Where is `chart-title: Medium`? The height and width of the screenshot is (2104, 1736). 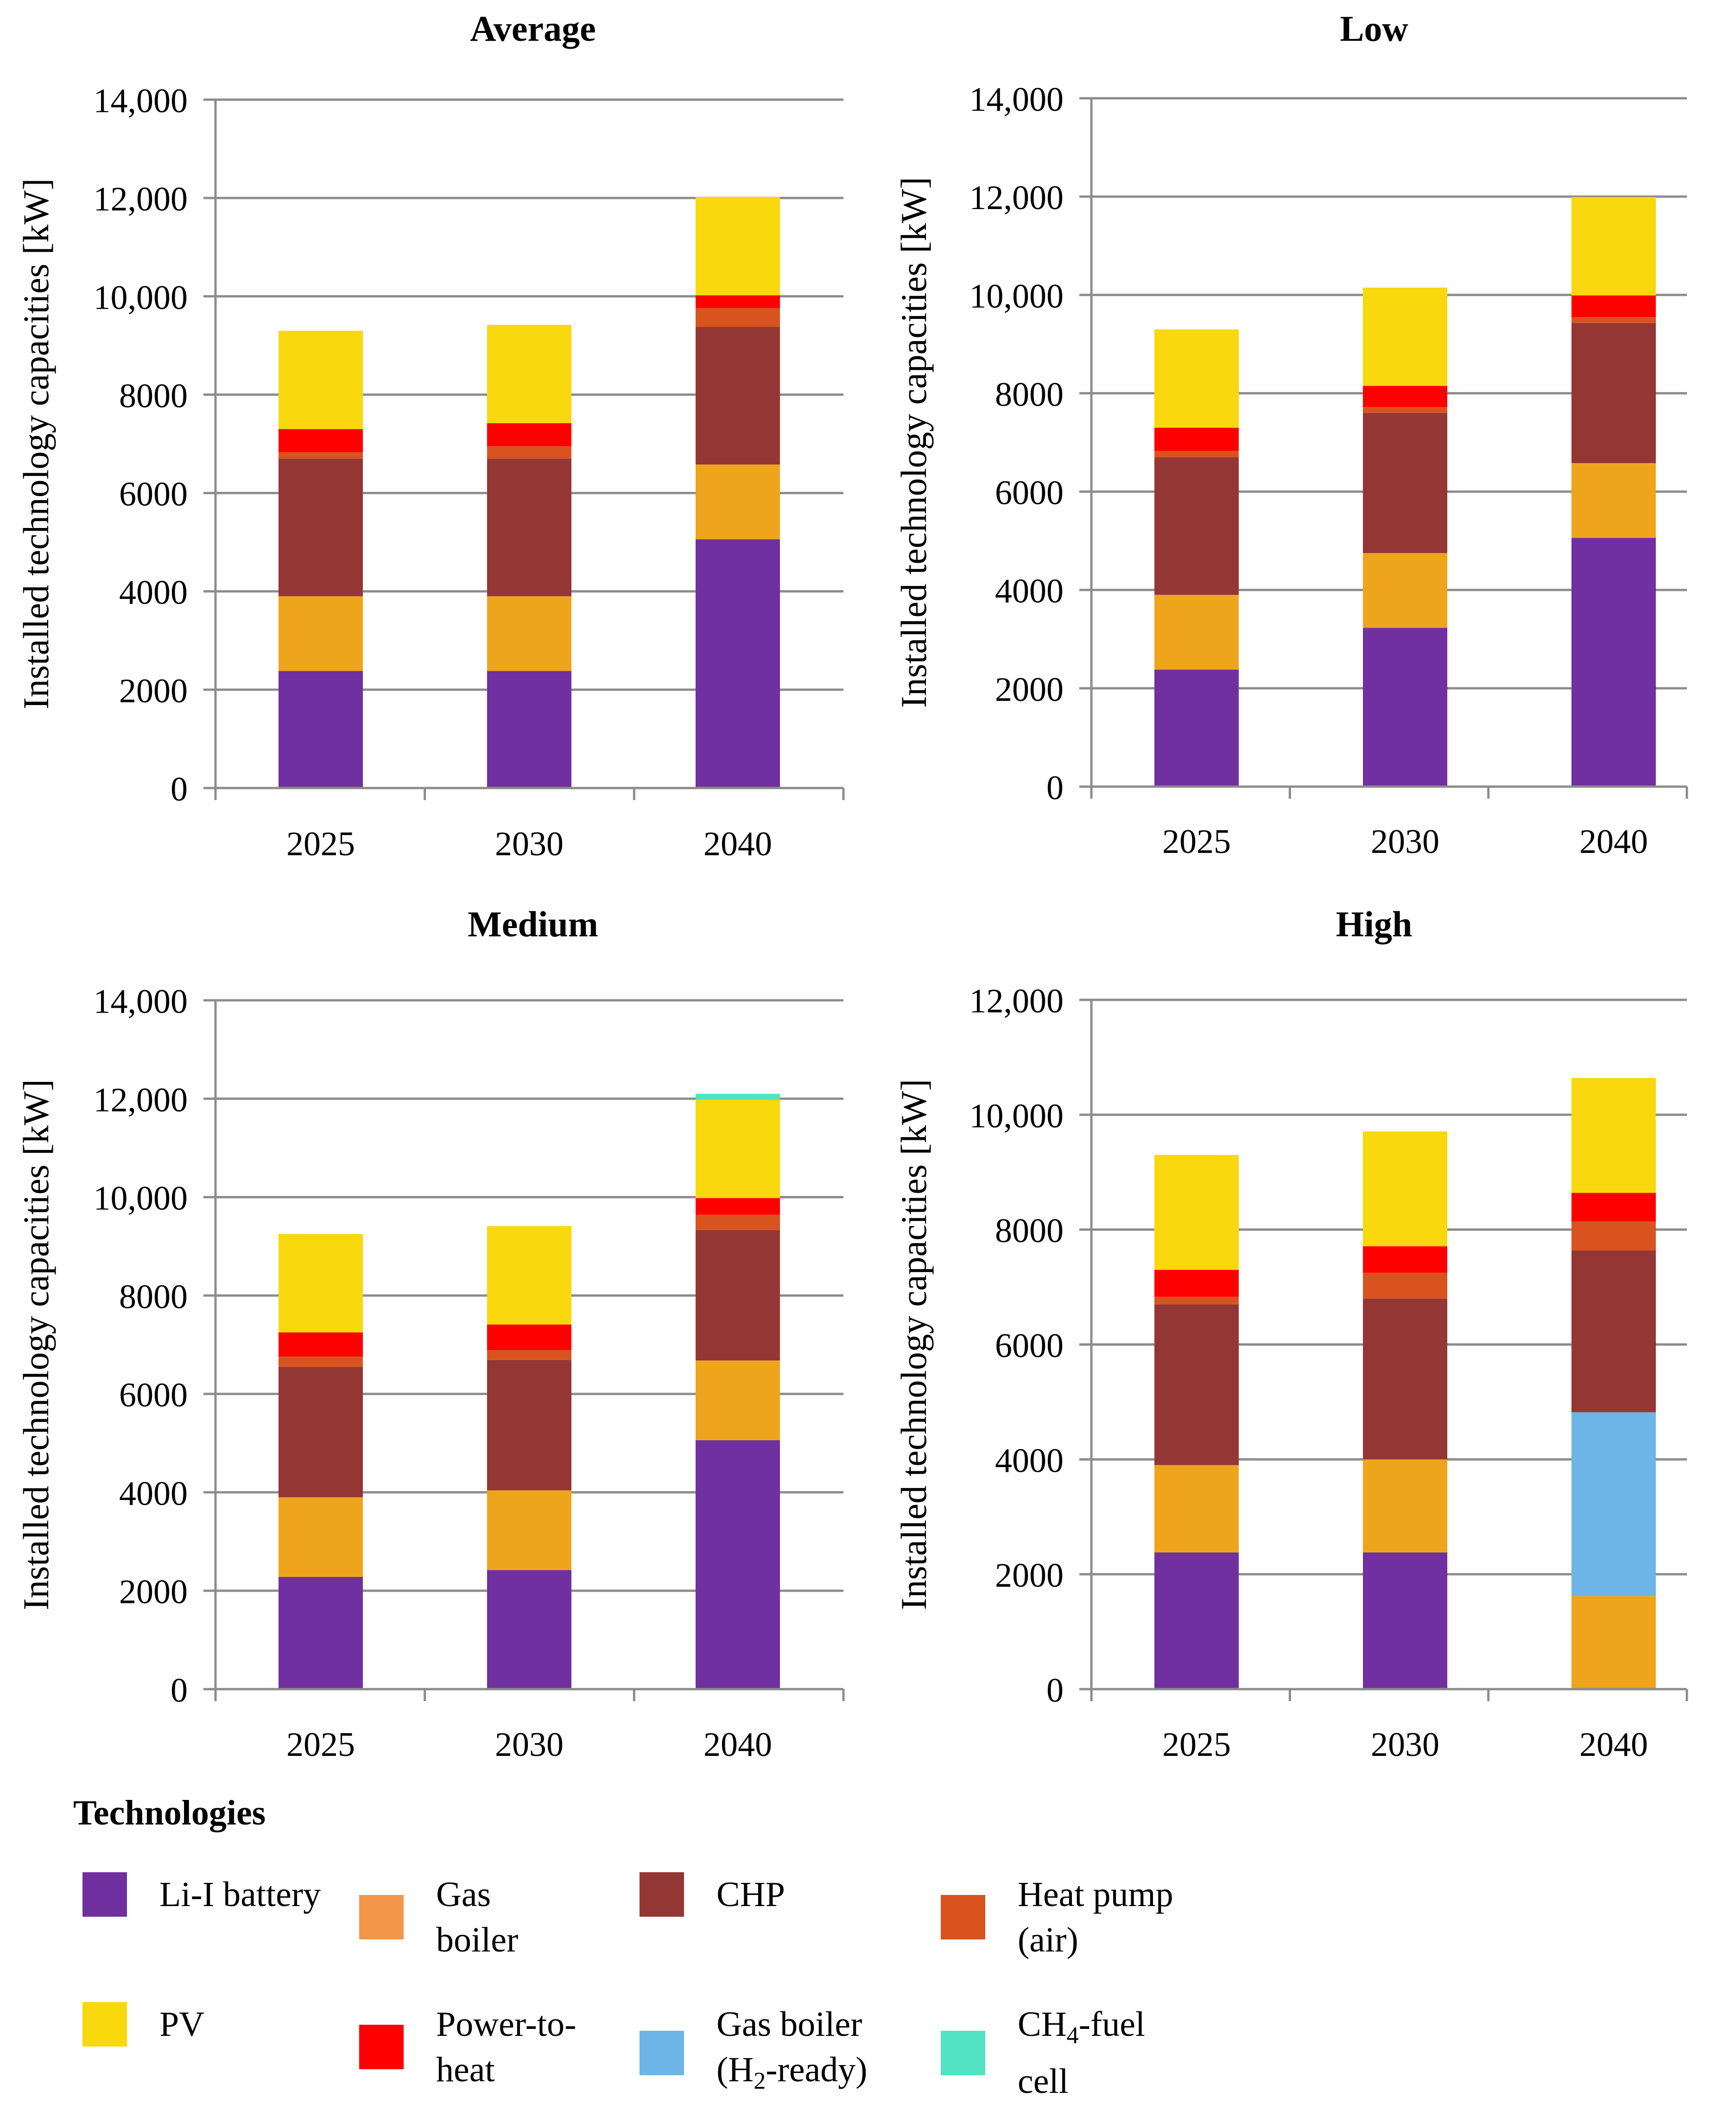 chart-title: Medium is located at coordinates (533, 924).